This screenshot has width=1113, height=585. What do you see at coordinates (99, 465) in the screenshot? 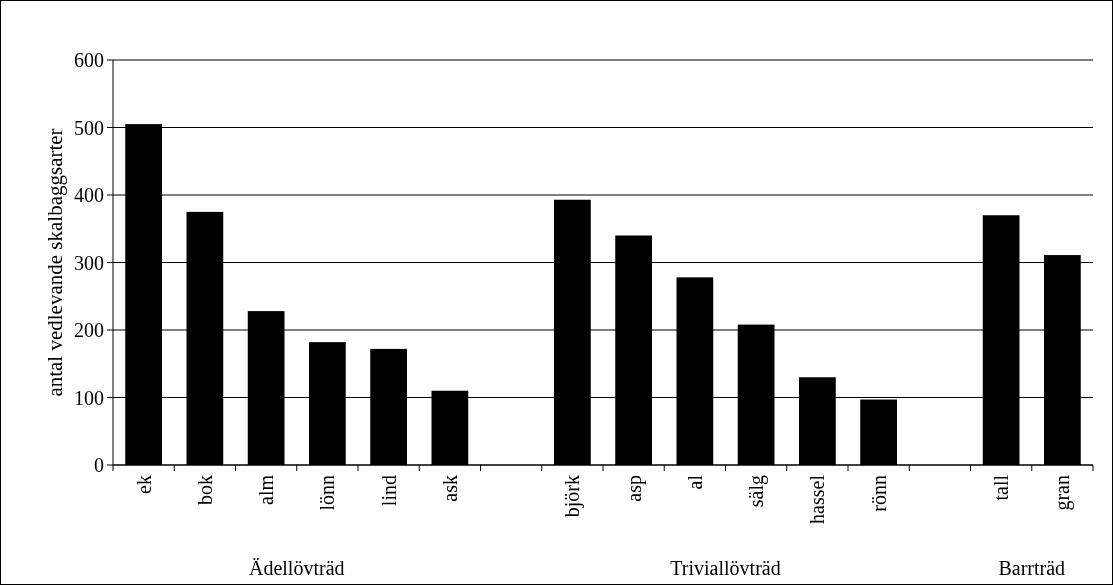
I see `y-tick-label: 0` at bounding box center [99, 465].